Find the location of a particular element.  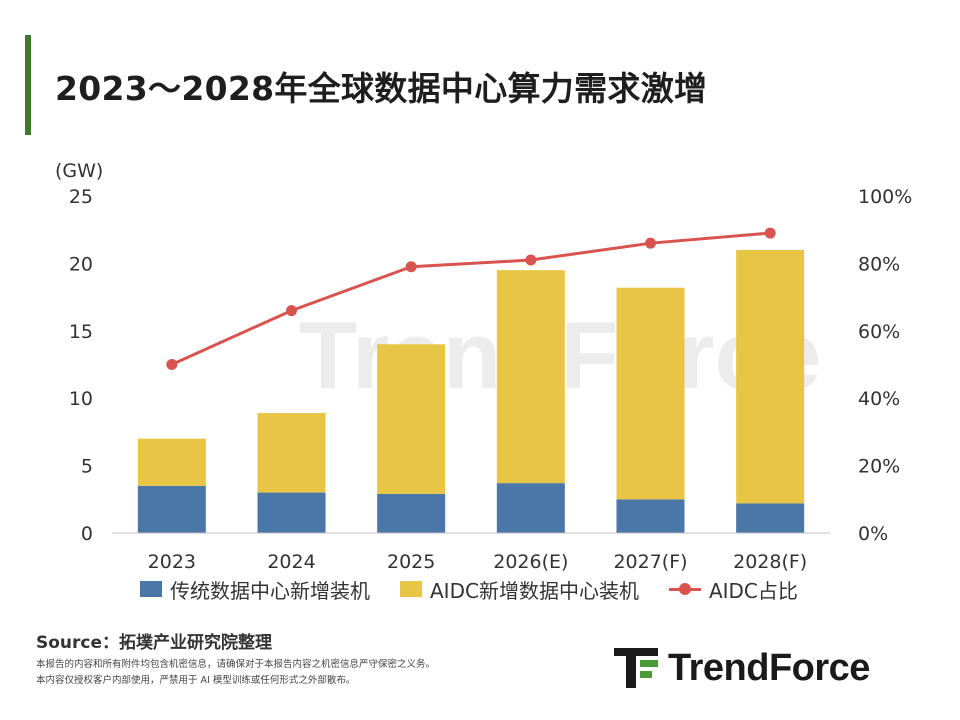

ratio-line is located at coordinates (471, 298).